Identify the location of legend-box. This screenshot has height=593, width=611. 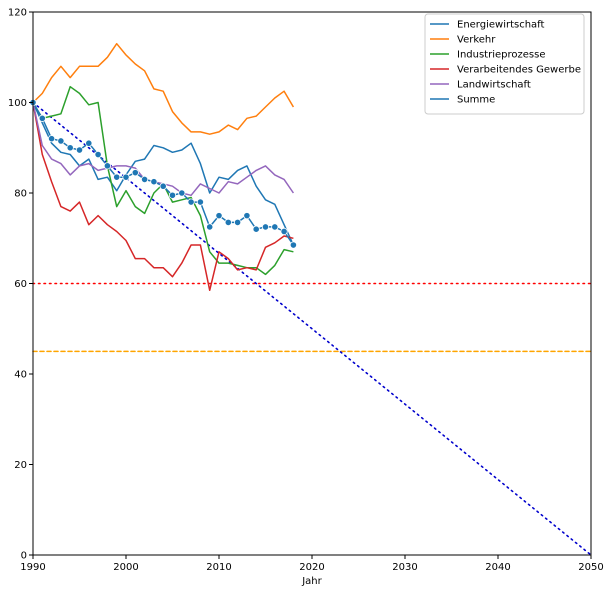
(504, 64).